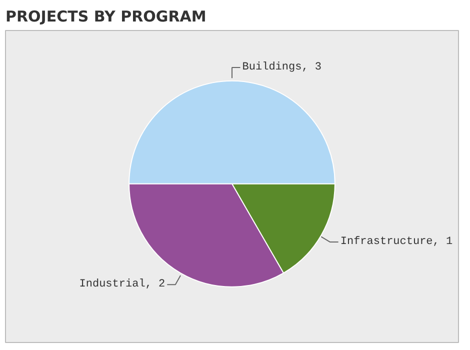  I want to click on slice-label: Buildings, so click(272, 68).